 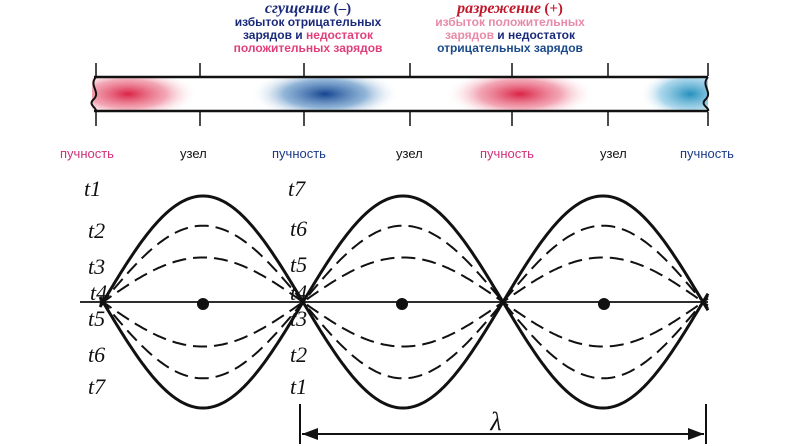 I want to click on time-label-left-7: t7, so click(x=97, y=386).